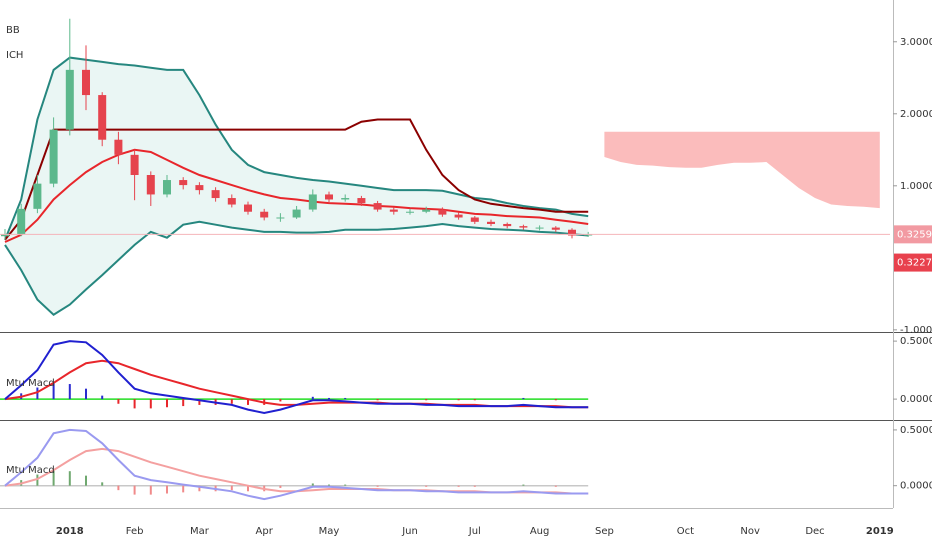 The image size is (932, 550). What do you see at coordinates (296, 268) in the screenshot?
I see `band-line` at bounding box center [296, 268].